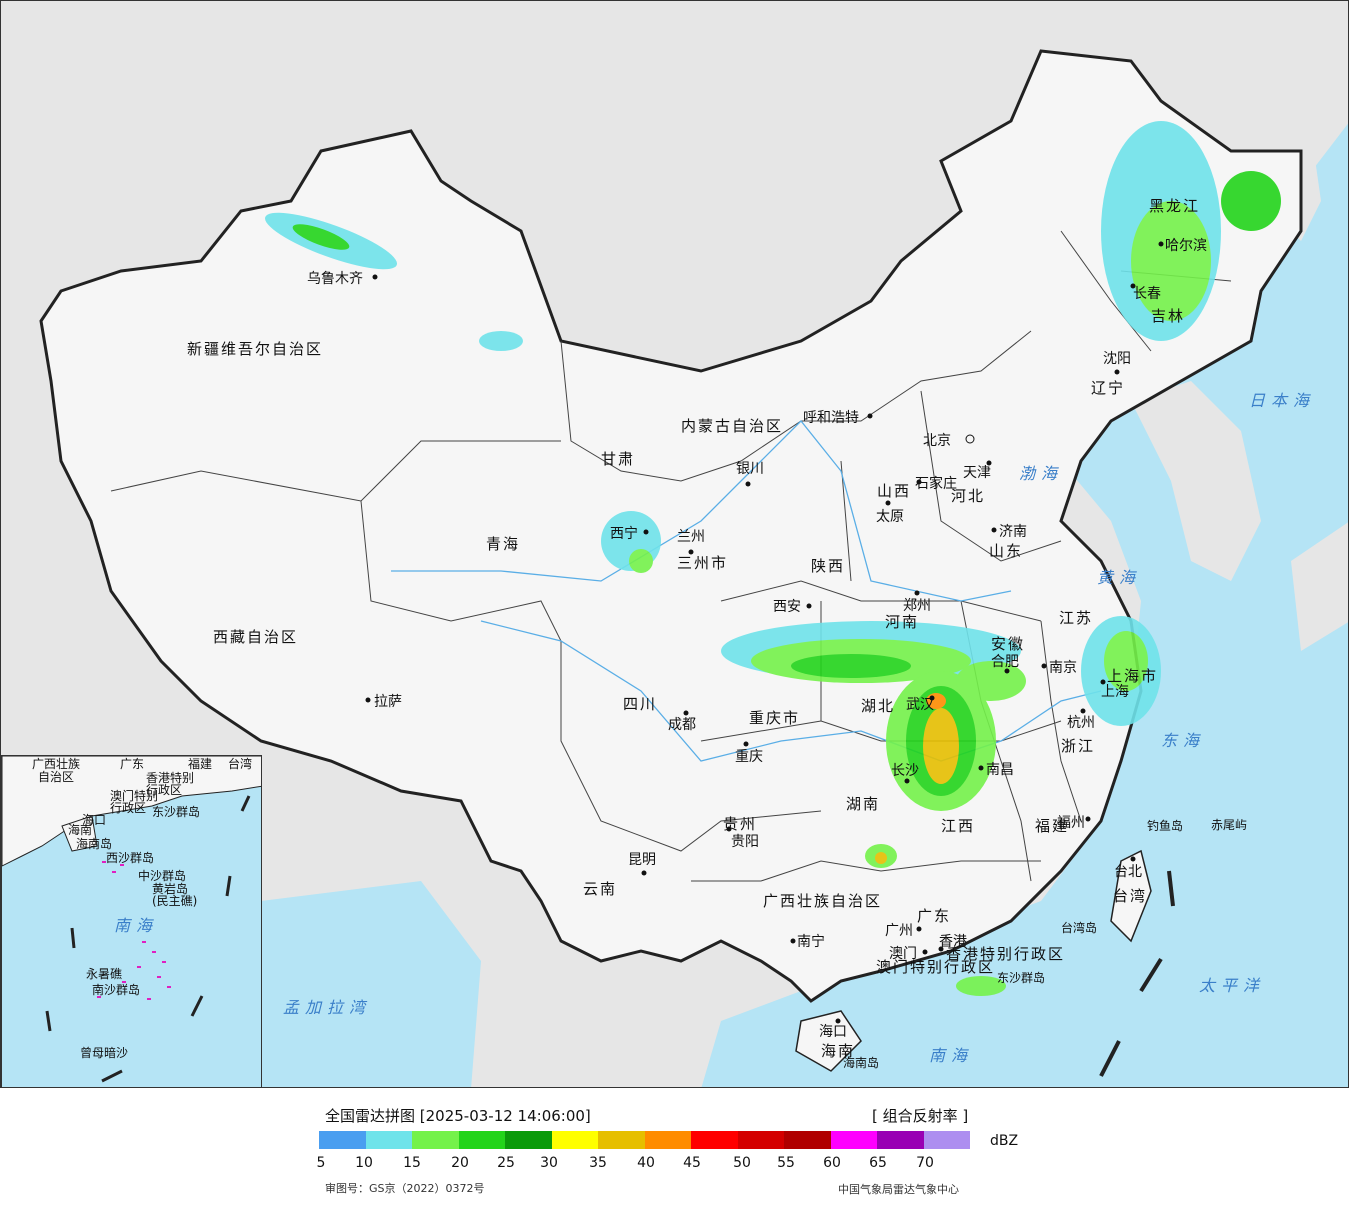 The image size is (1349, 1208). I want to click on city-label: 乌鲁木齐, so click(335, 279).